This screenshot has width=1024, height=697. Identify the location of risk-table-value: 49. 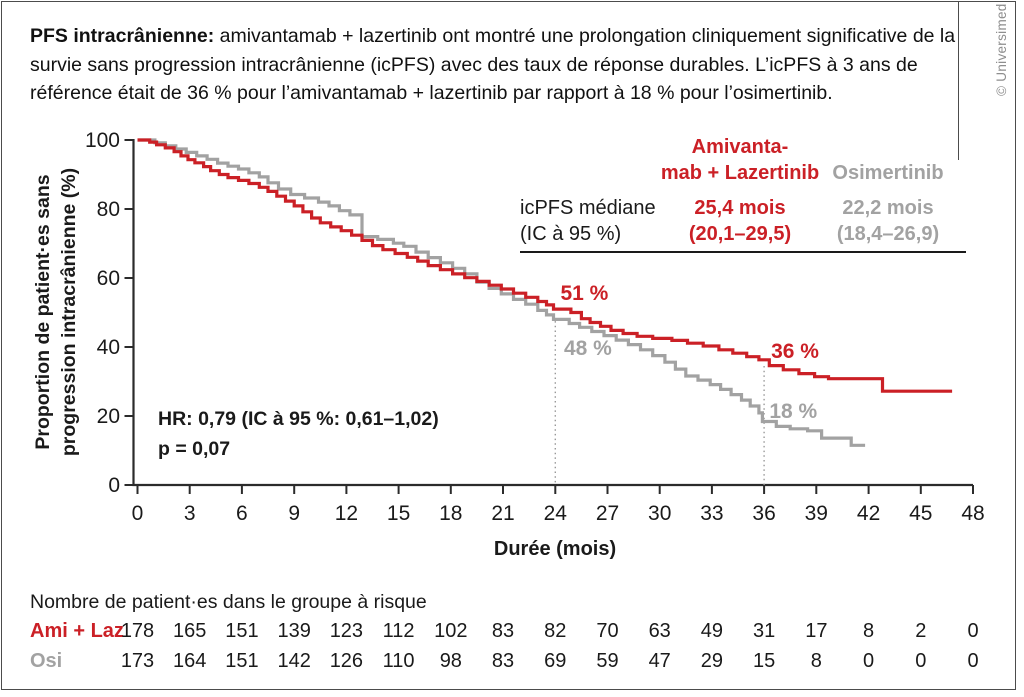
(712, 631).